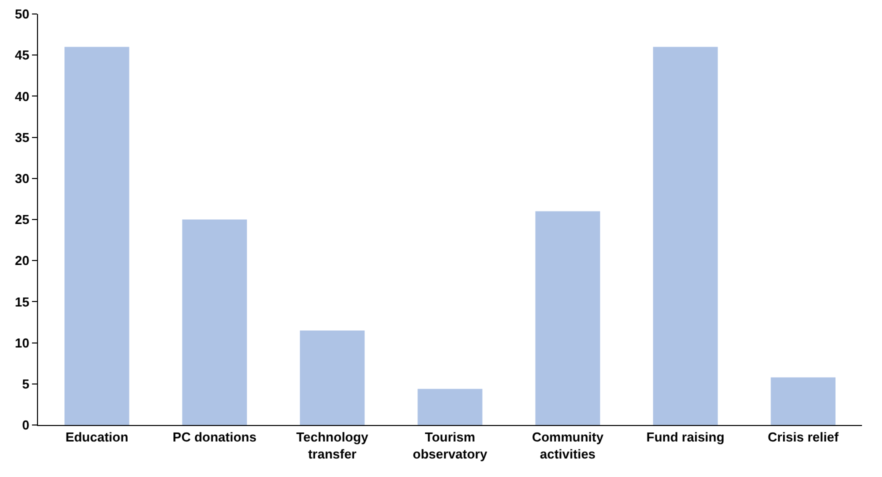 This screenshot has height=477, width=882. What do you see at coordinates (214, 437) in the screenshot?
I see `x-tick-label: PC donations` at bounding box center [214, 437].